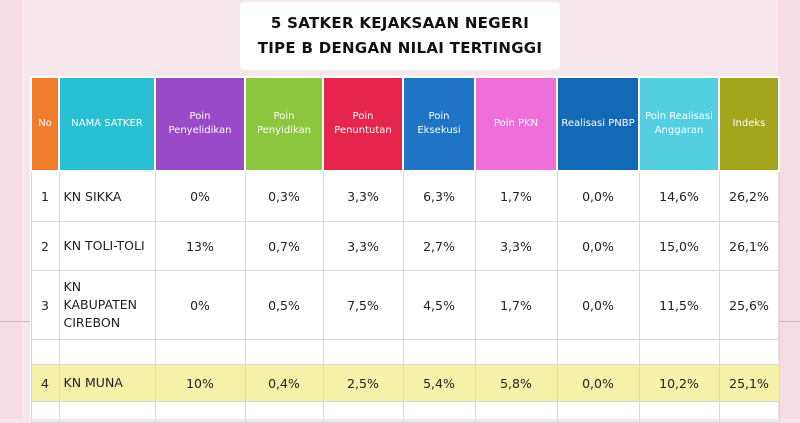 Image resolution: width=800 pixels, height=423 pixels. What do you see at coordinates (107, 196) in the screenshot?
I see `cell-name: KN SIKKA` at bounding box center [107, 196].